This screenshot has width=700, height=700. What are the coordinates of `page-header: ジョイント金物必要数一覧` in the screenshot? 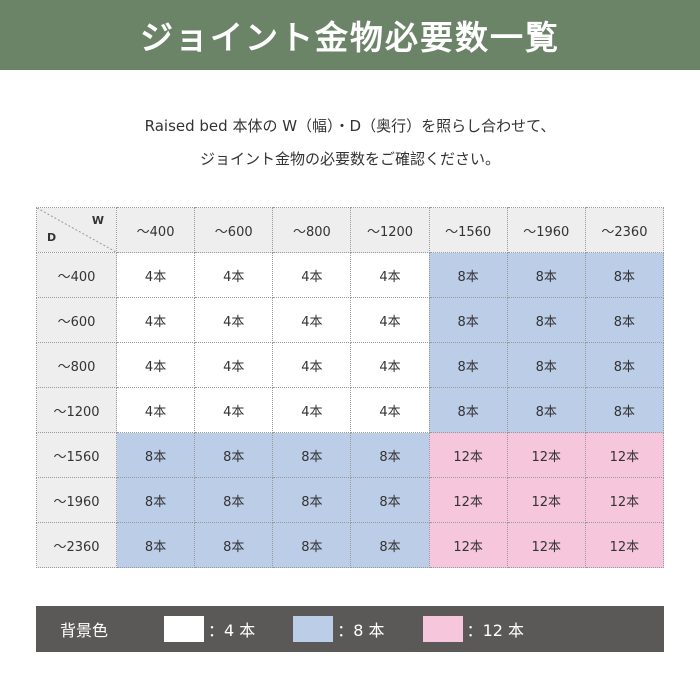 It's located at (350, 35).